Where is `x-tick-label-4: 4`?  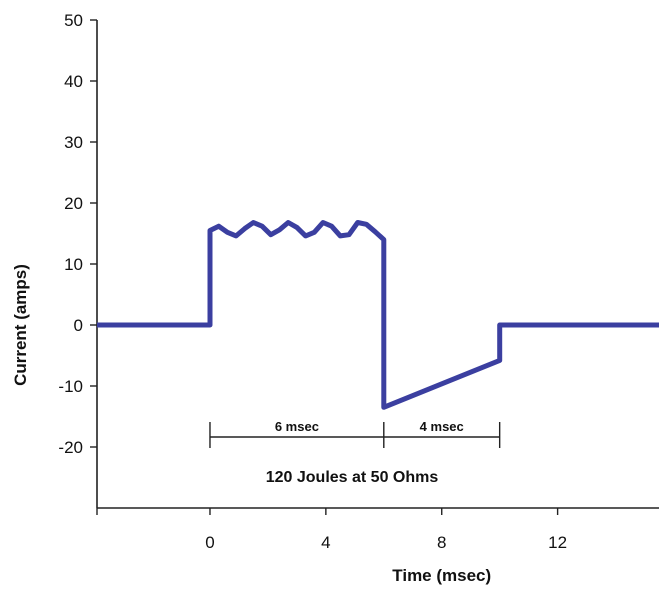
x-tick-label-4: 4 is located at coordinates (325, 542).